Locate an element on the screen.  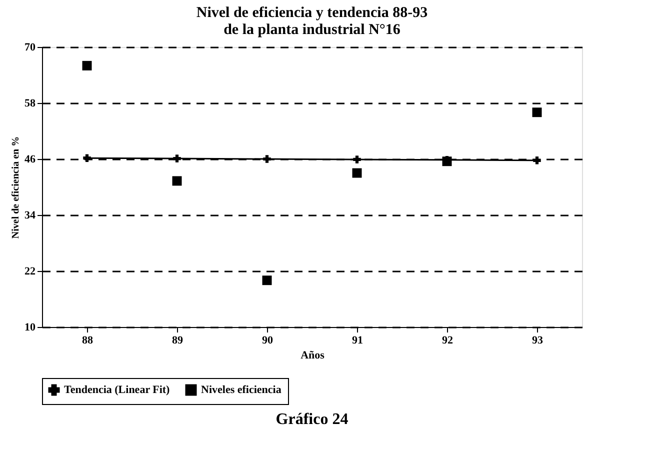
x-tick-label: 93 is located at coordinates (538, 340).